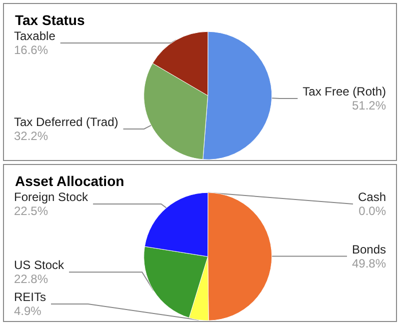  Describe the element at coordinates (372, 211) in the screenshot. I see `text: 0.0%` at that location.